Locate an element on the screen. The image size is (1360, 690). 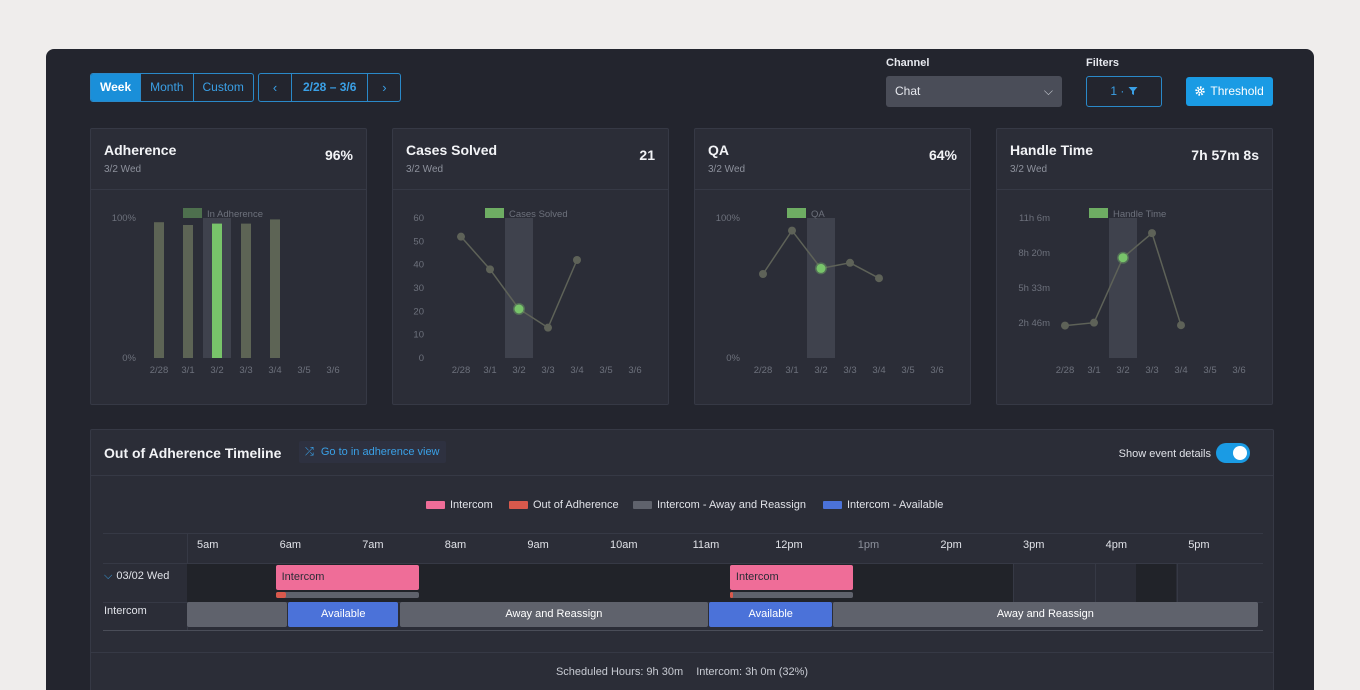
event-status-strip is located at coordinates (791, 595).